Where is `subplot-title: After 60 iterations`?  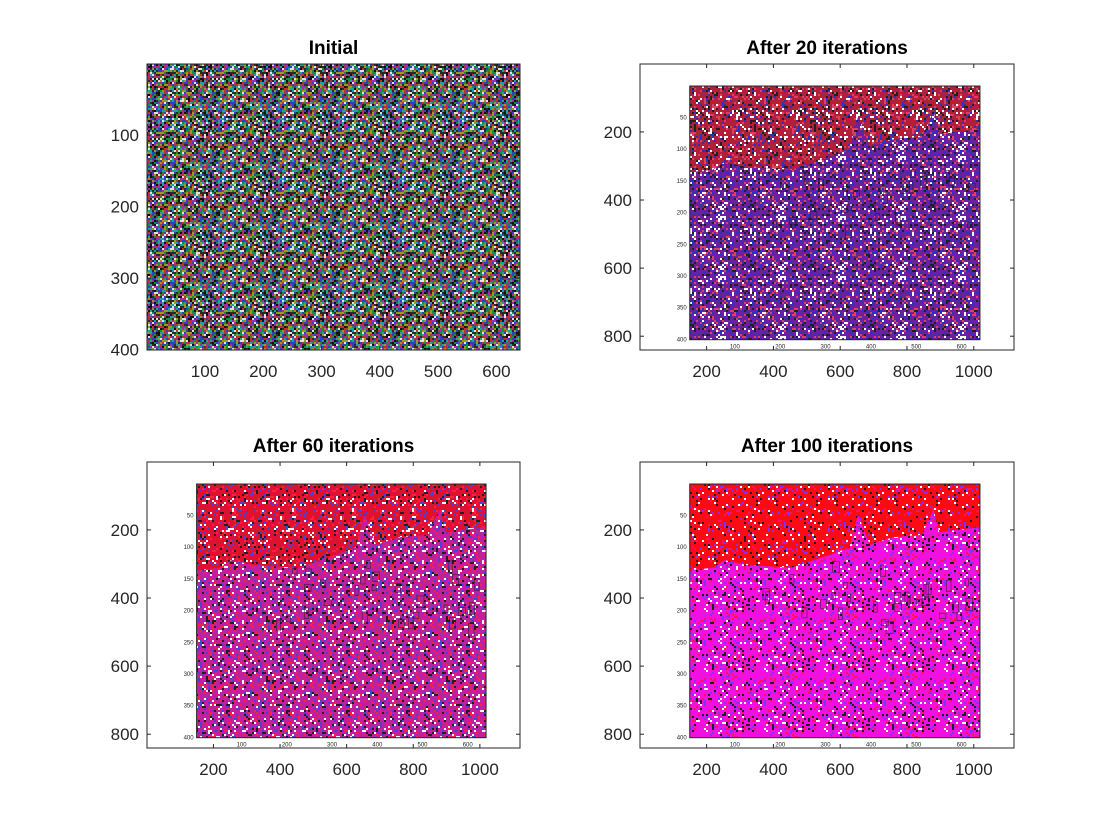 subplot-title: After 60 iterations is located at coordinates (334, 446).